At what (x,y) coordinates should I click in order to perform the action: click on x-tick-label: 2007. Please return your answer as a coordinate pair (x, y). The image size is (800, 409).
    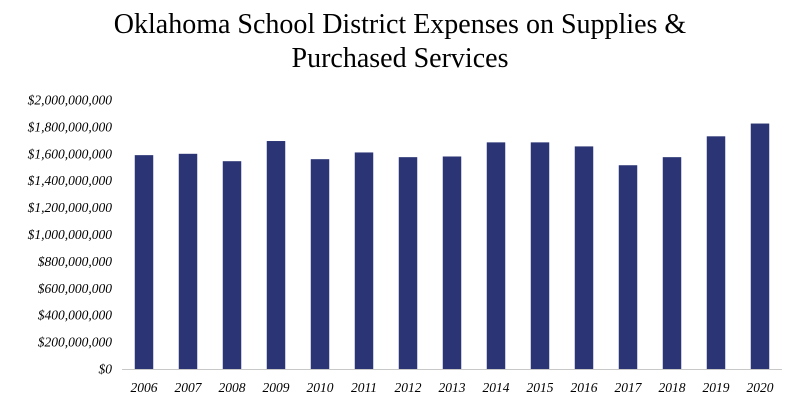
    Looking at the image, I should click on (189, 387).